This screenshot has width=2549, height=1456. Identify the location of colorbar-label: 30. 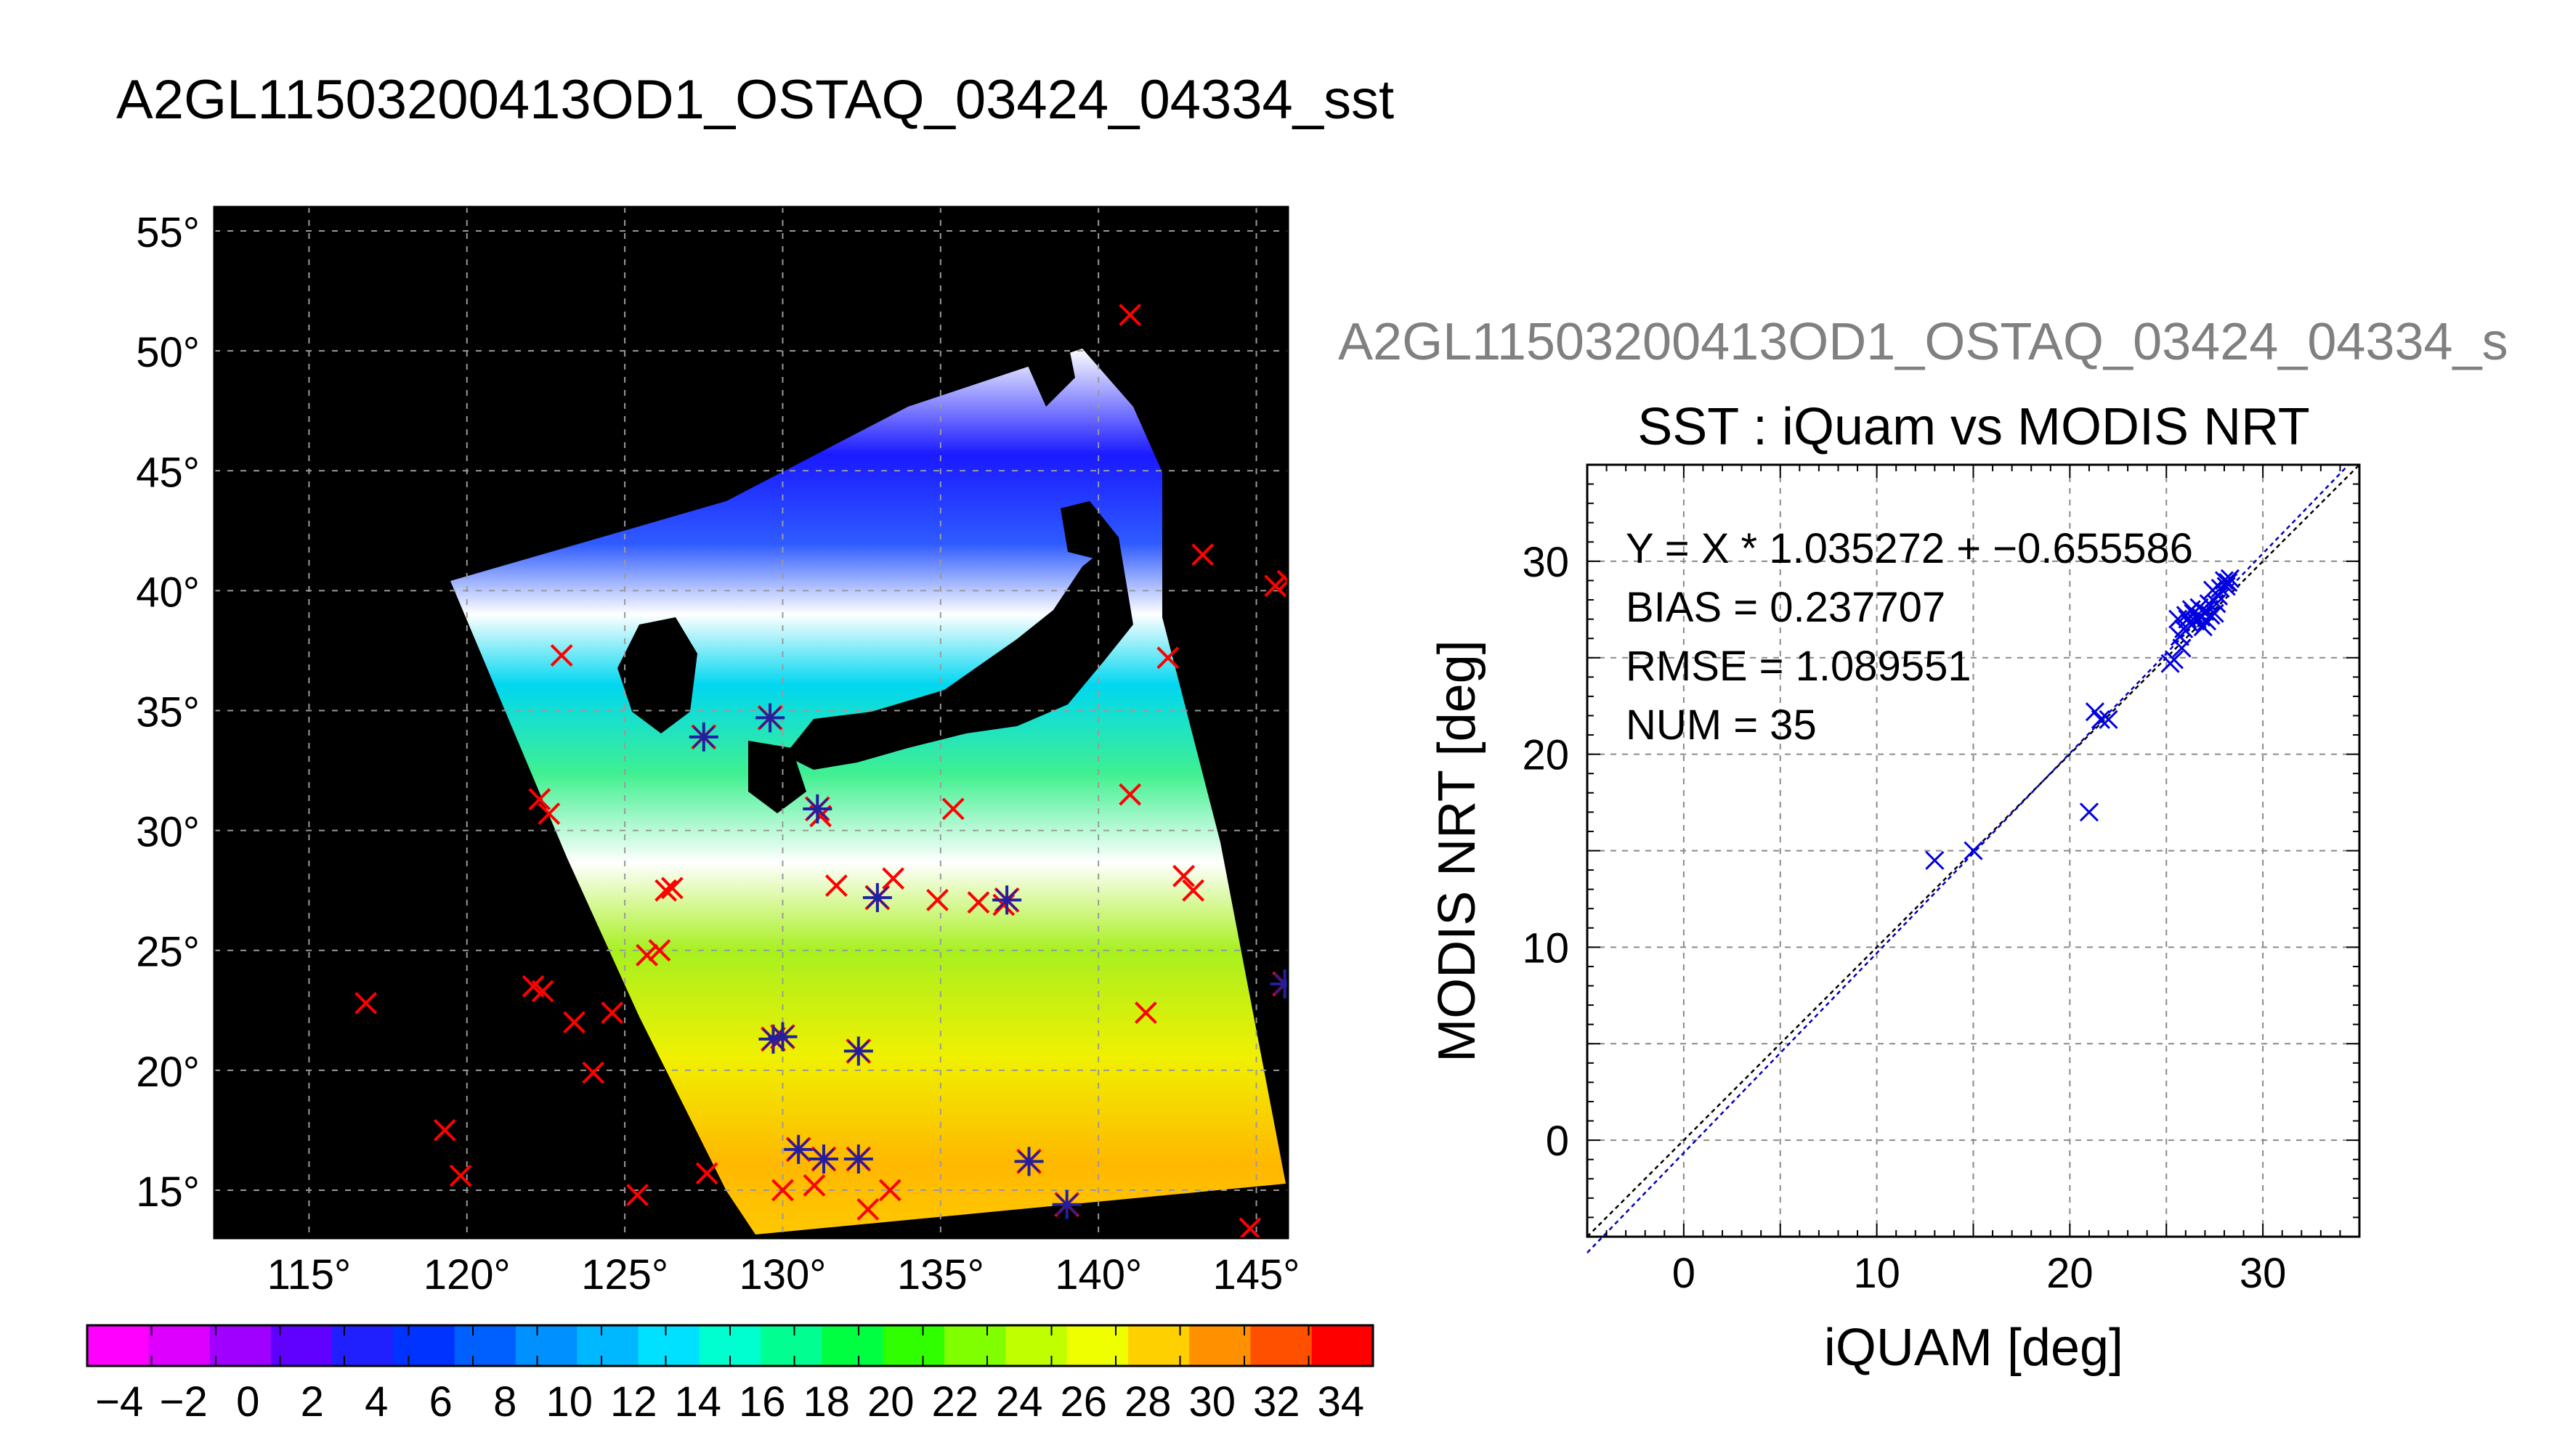
(1212, 1402).